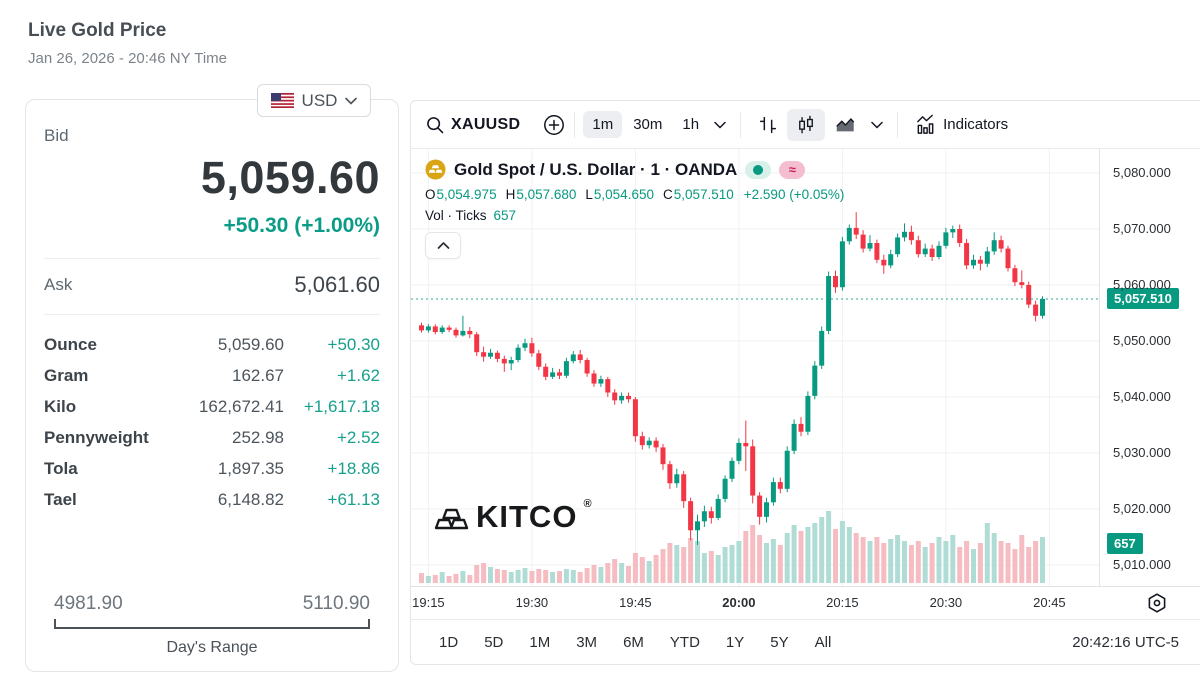  What do you see at coordinates (337, 284) in the screenshot?
I see `ask-price: 5,061.60` at bounding box center [337, 284].